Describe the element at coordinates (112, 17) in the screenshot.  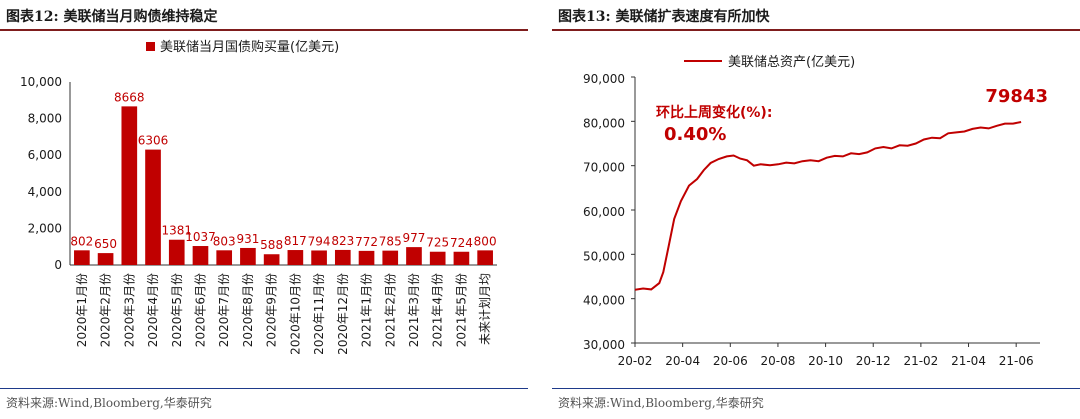
I see `chart-title: 图表12: 美联储当月购债维持稳定` at that location.